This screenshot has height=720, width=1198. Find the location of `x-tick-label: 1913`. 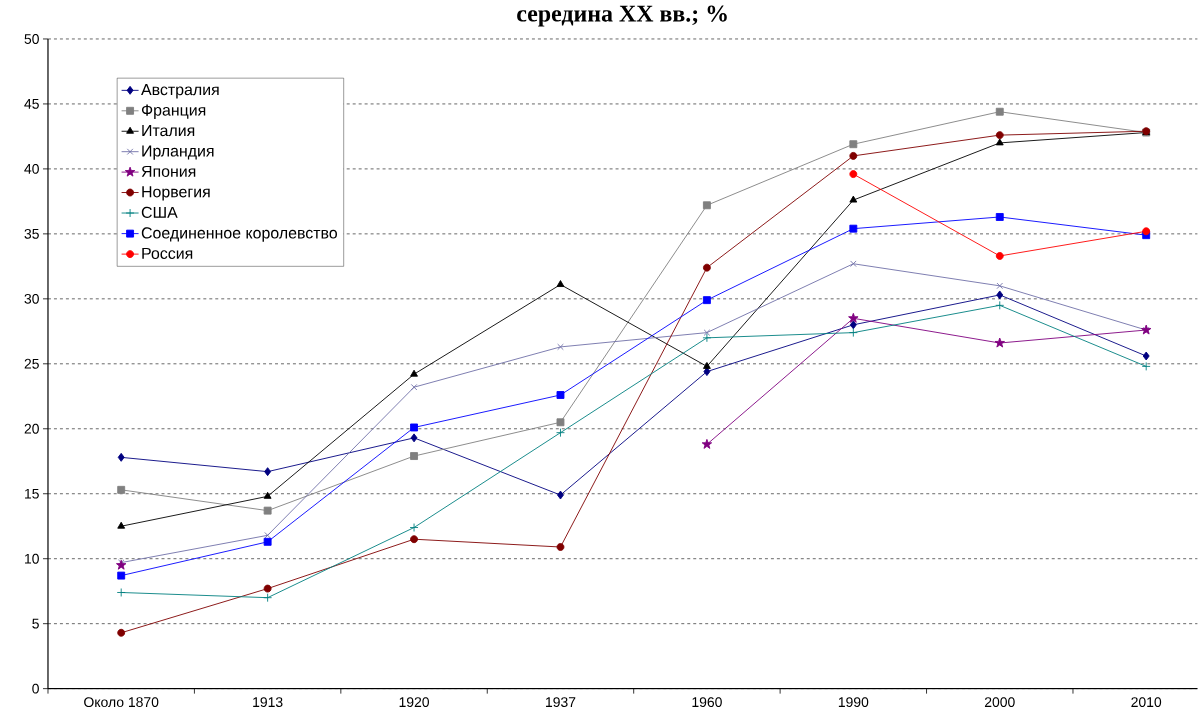

x-tick-label: 1913 is located at coordinates (268, 702).